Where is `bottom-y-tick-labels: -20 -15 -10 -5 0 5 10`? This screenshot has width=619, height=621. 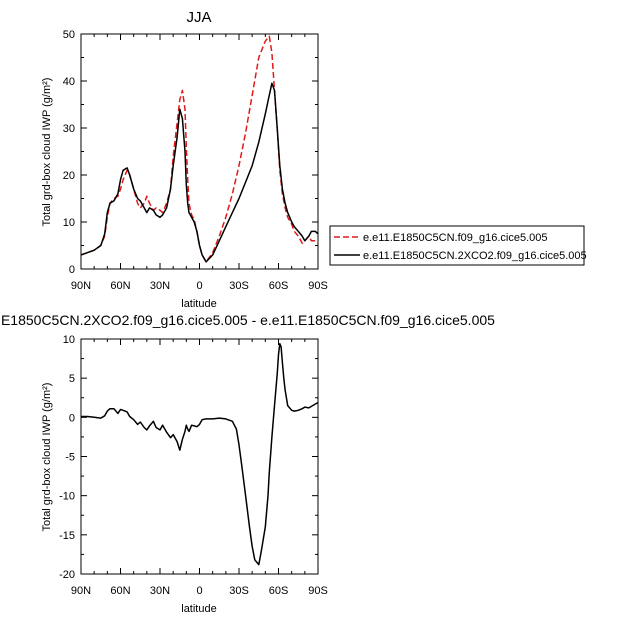
bottom-y-tick-labels: -20 -15 -10 -5 0 5 10 is located at coordinates (67, 457).